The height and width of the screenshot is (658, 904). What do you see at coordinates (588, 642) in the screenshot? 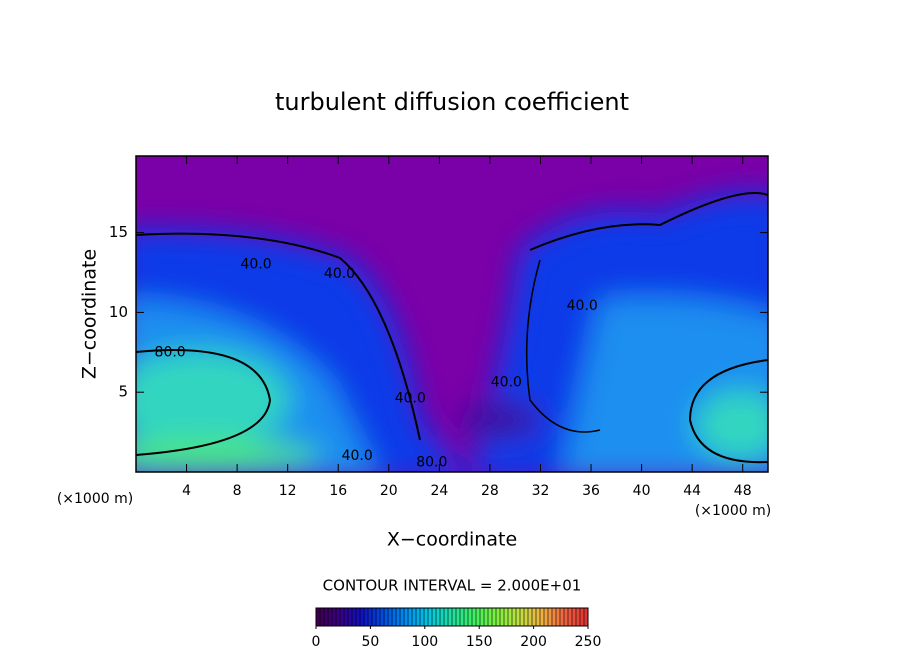
I see `colorbar-tick-label: 250` at bounding box center [588, 642].